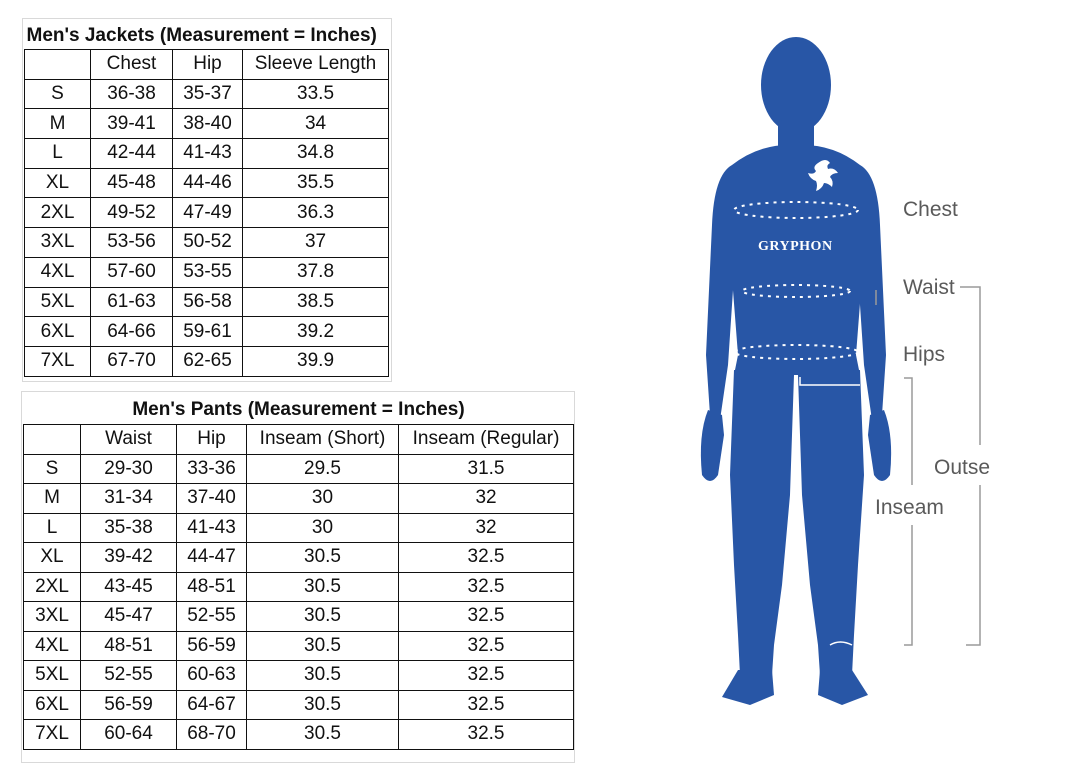 This screenshot has width=1082, height=783. I want to click on jackets-table-cell: 61-63, so click(131, 302).